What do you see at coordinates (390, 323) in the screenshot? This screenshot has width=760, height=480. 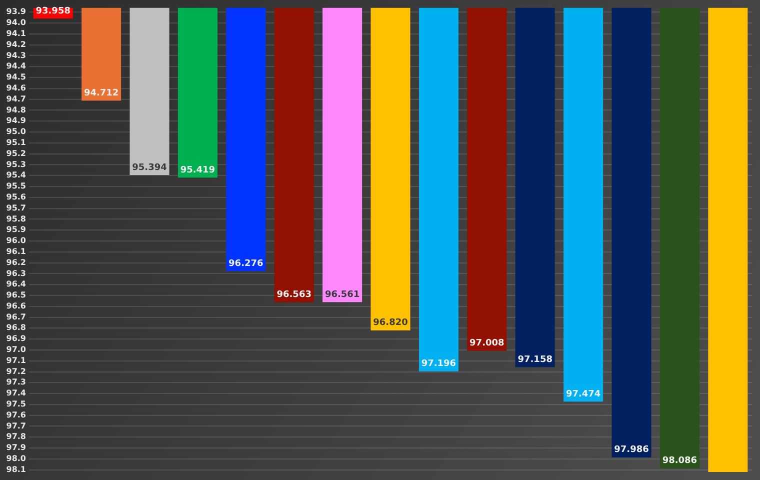 I see `data-label: 96.820` at bounding box center [390, 323].